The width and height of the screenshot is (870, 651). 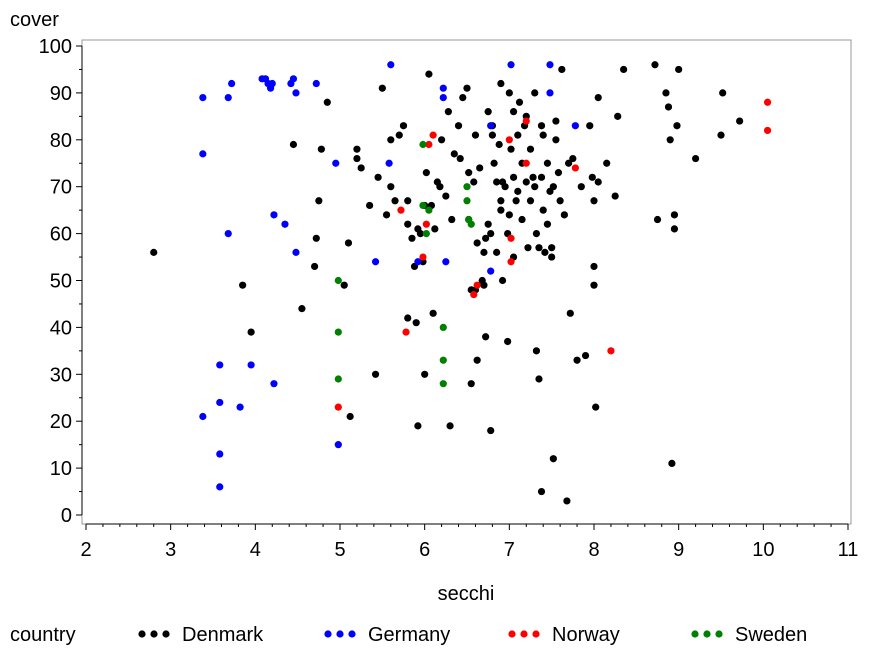 I want to click on legend: country Denmark Germany Norway Sweden, so click(x=408, y=635).